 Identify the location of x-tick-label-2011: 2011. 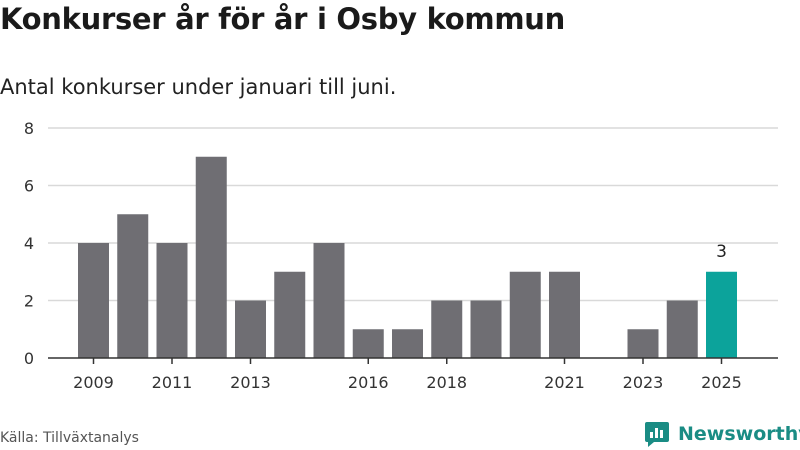
(172, 382).